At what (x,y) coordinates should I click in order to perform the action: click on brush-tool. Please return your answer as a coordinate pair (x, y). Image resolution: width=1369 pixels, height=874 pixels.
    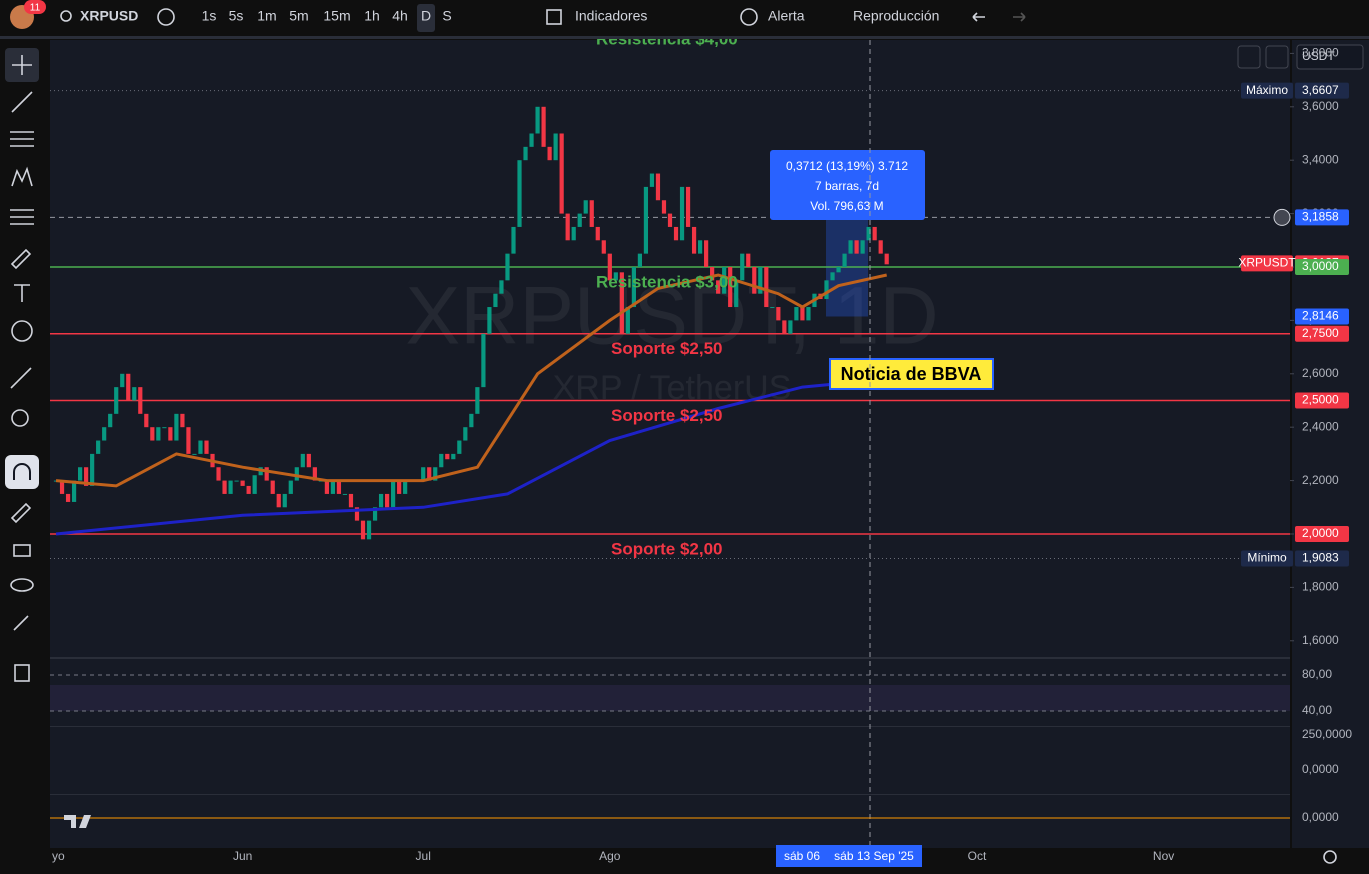
    Looking at the image, I should click on (21, 259).